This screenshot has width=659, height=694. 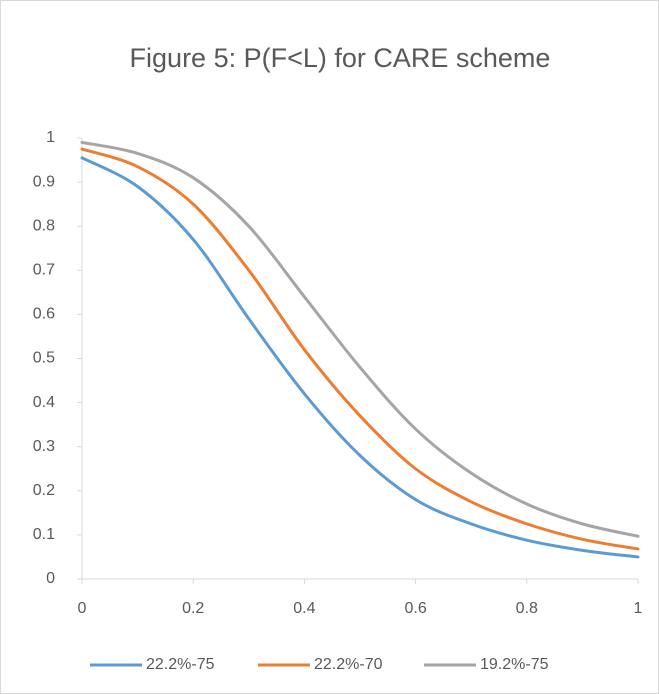 What do you see at coordinates (193, 608) in the screenshot?
I see `x-tick-label: 0.2` at bounding box center [193, 608].